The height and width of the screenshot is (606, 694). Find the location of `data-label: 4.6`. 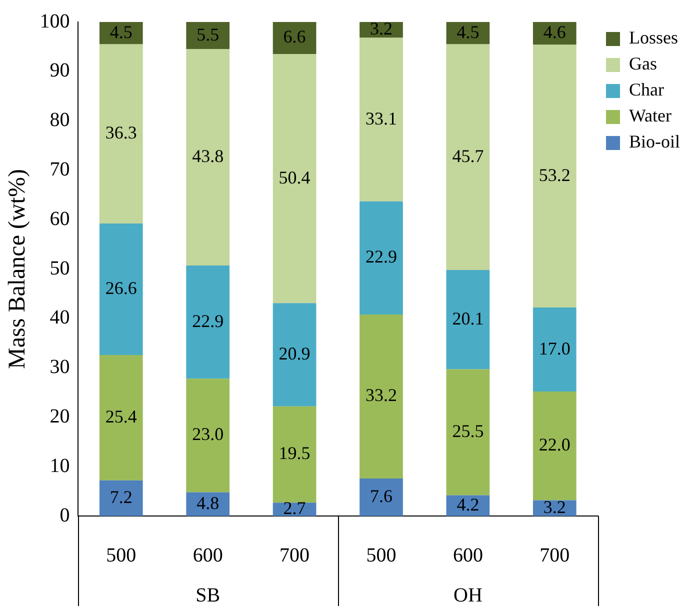

data-label: 4.6 is located at coordinates (554, 32).